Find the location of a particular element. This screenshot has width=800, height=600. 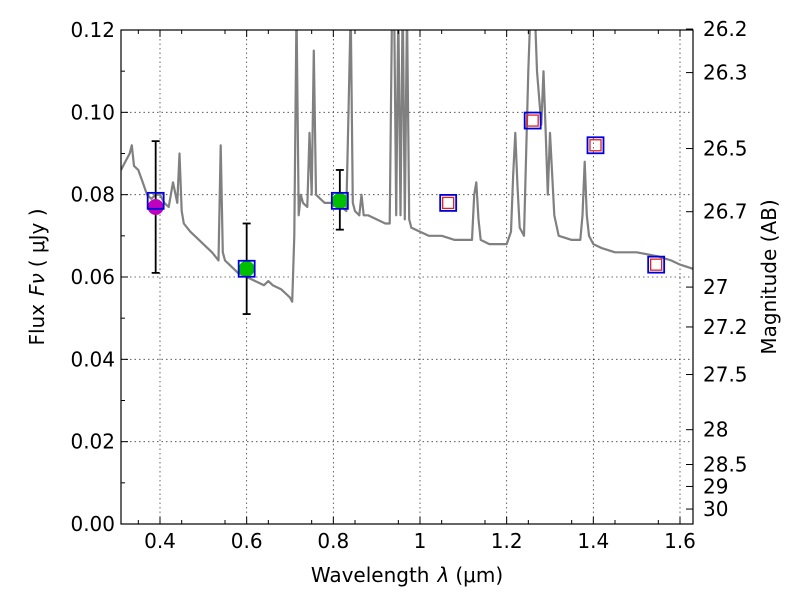

y-axis-label: FluxFν( μJy ) is located at coordinates (37, 276).